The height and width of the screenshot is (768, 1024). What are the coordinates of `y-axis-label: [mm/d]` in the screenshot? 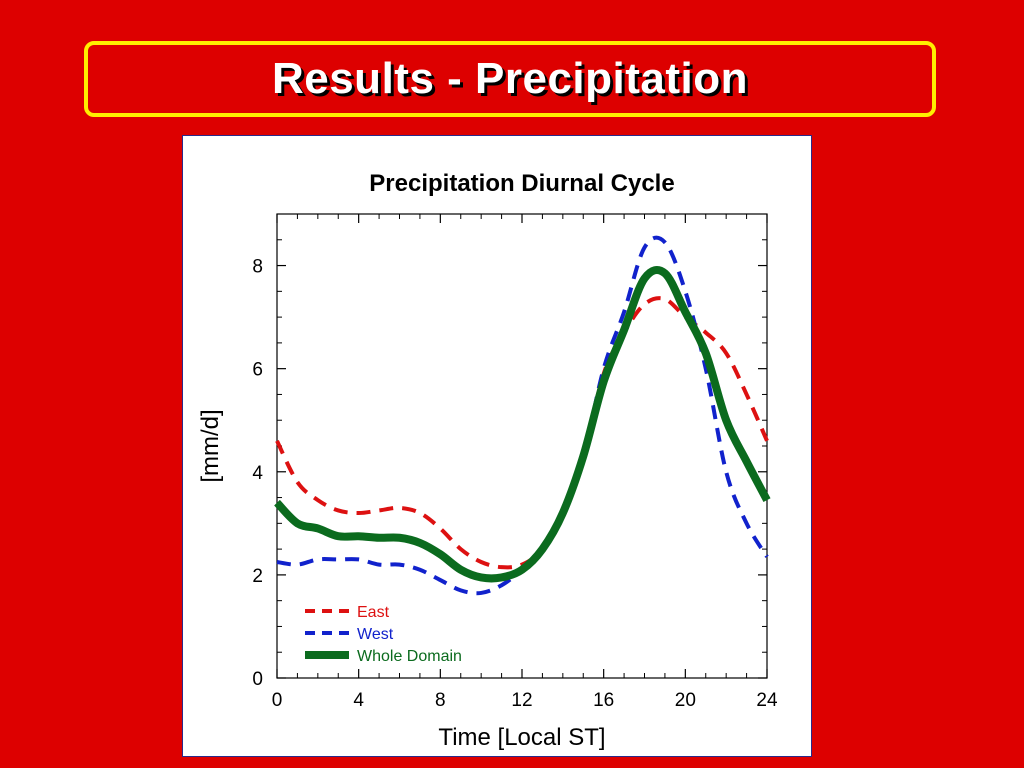 It's located at (210, 445).